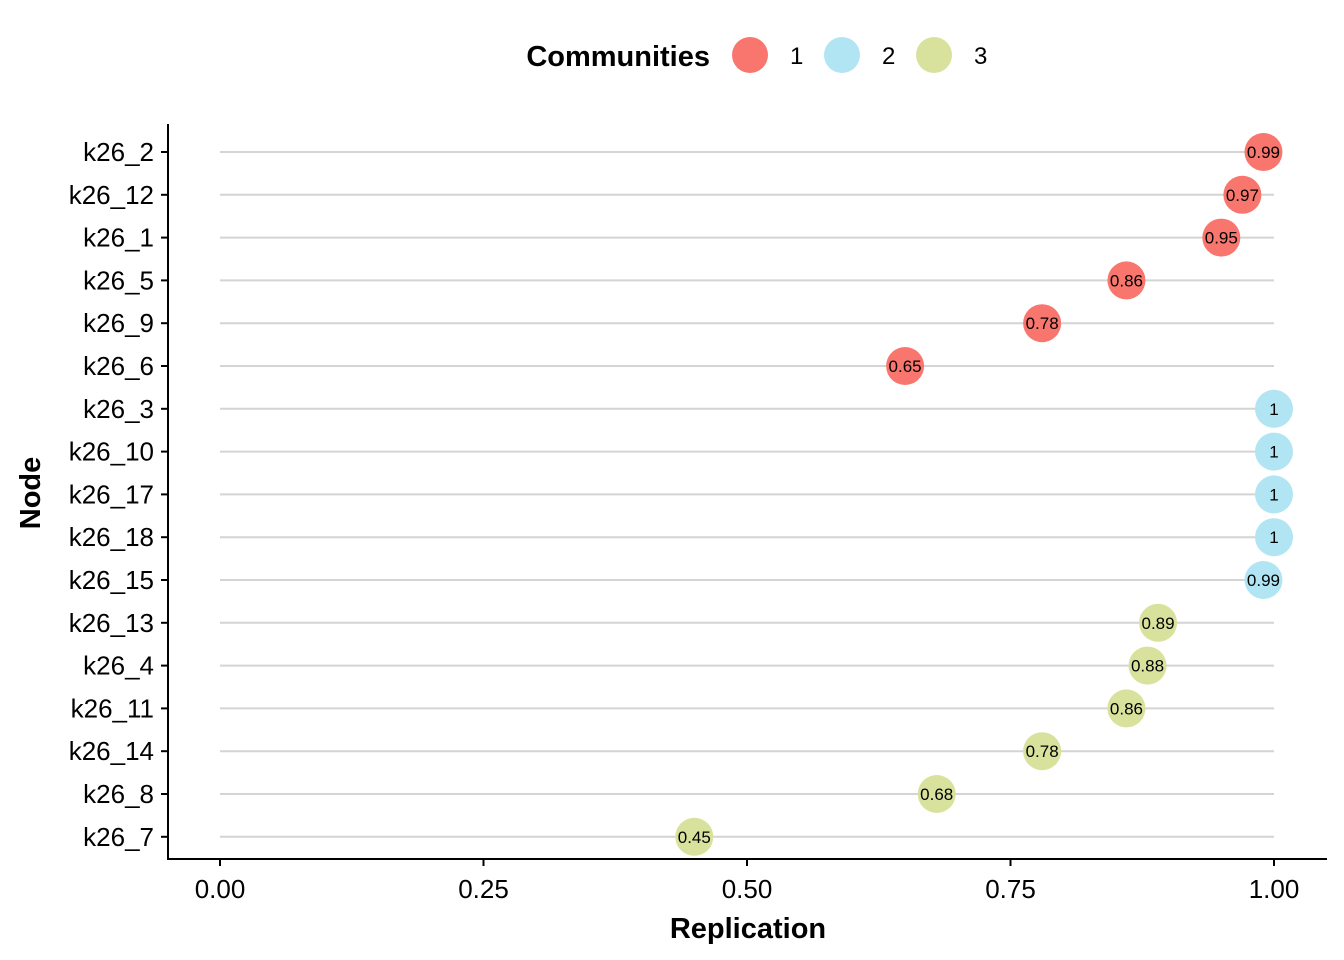 Image resolution: width=1344 pixels, height=960 pixels. I want to click on y-tick-label-k26_7: k26_7, so click(118, 837).